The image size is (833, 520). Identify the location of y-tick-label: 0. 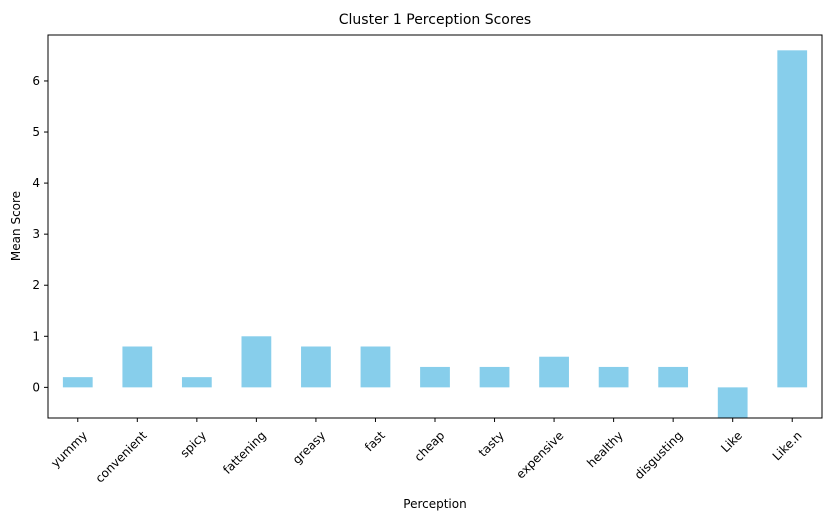
(36, 387).